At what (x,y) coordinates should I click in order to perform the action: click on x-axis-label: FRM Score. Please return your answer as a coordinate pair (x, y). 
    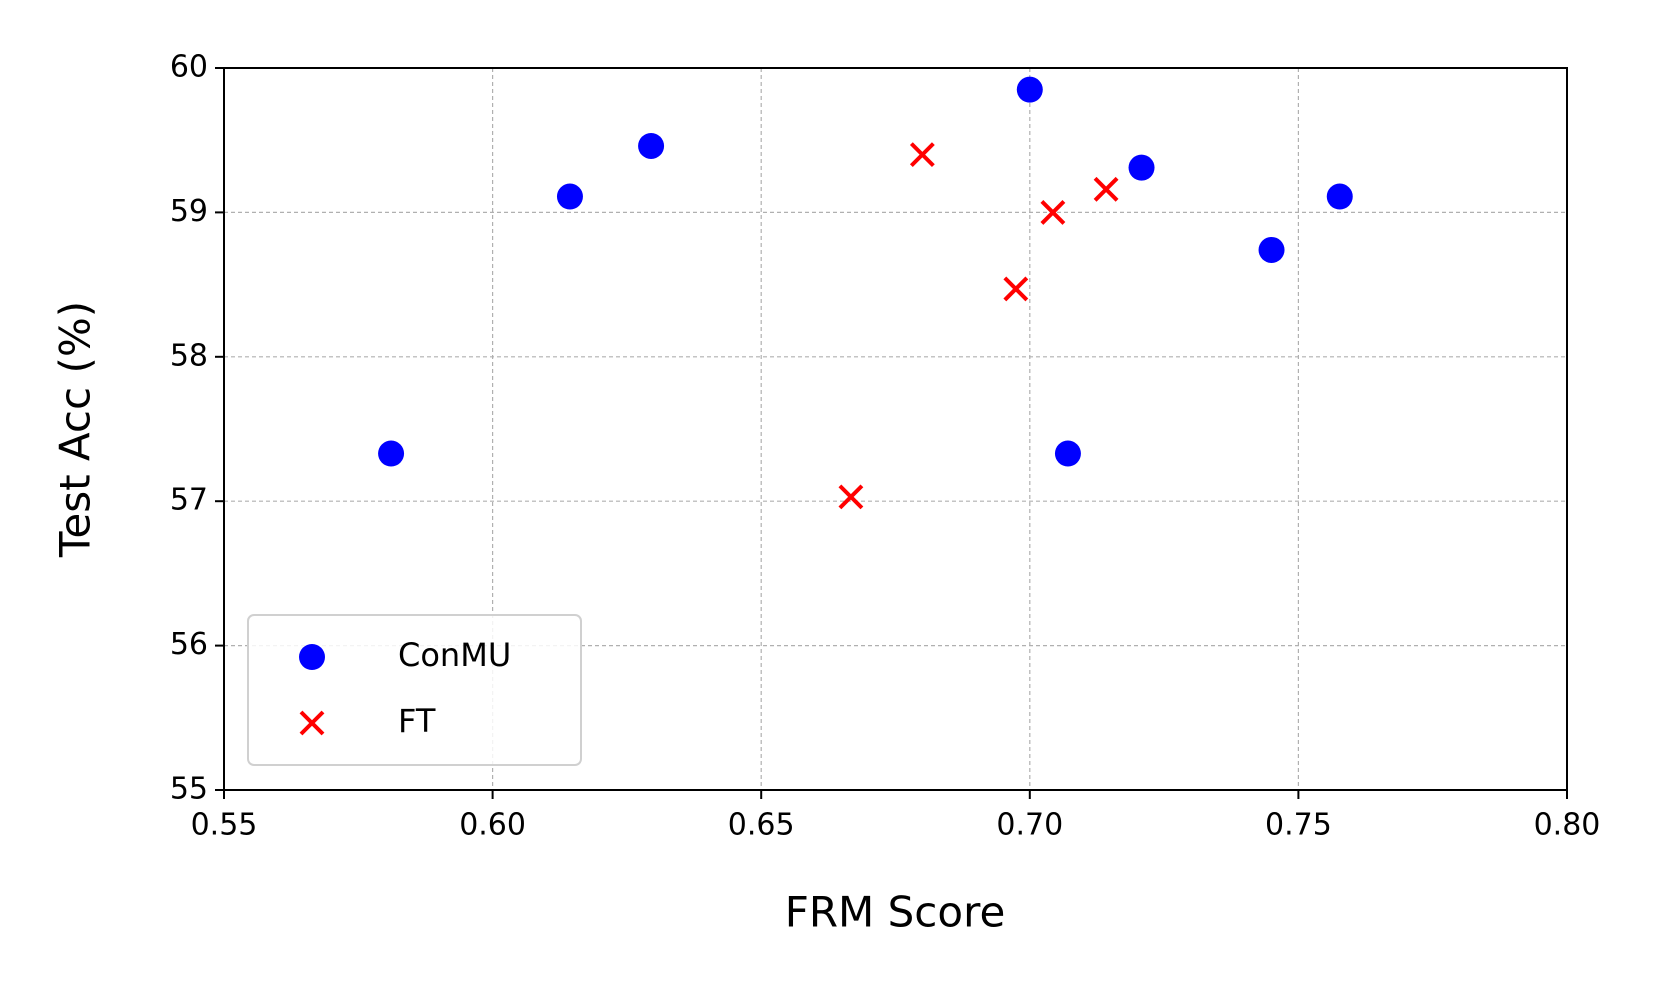
    Looking at the image, I should click on (895, 912).